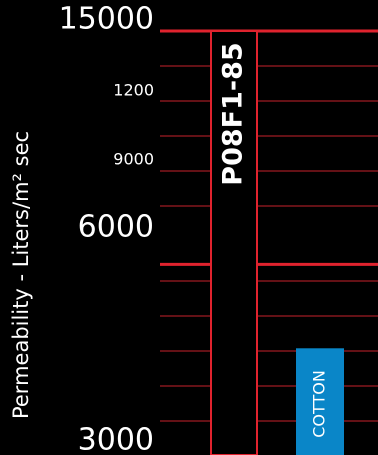  Describe the element at coordinates (133, 159) in the screenshot. I see `y-tick-label: 9000` at that location.